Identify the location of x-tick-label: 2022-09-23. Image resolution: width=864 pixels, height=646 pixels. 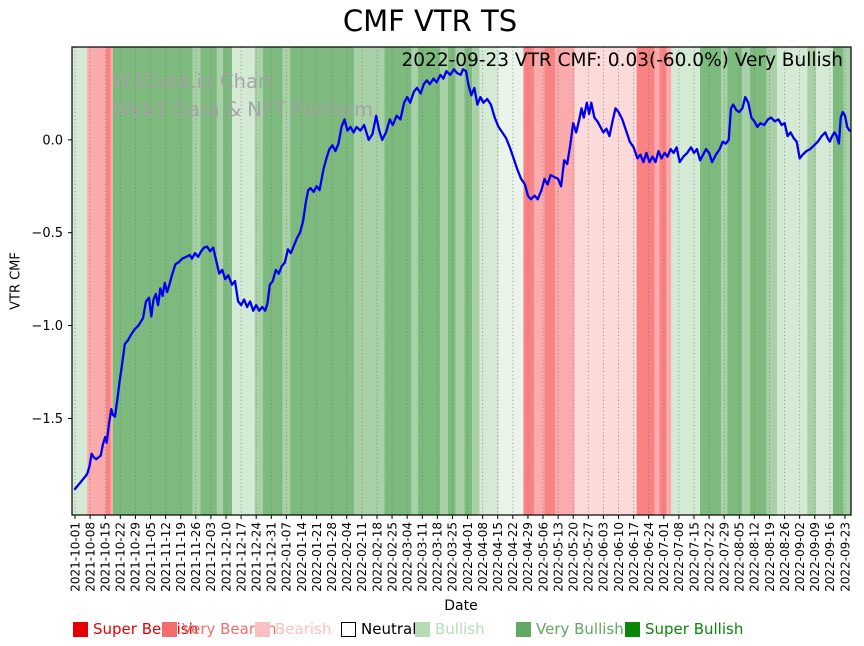
(845, 557).